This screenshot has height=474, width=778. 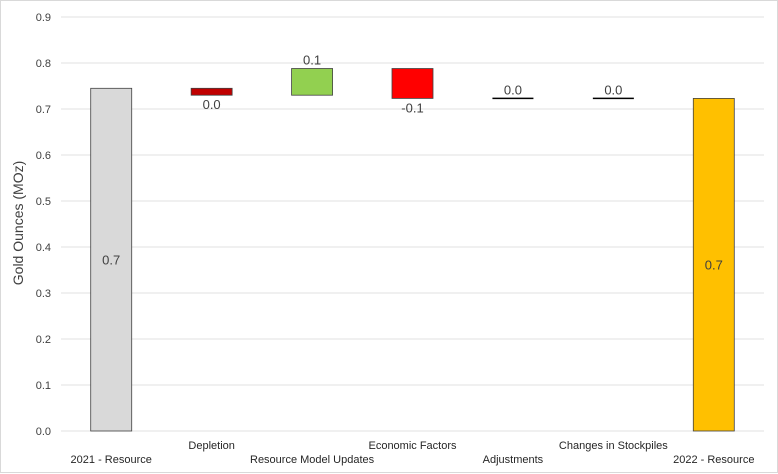 I want to click on data-label: 0.1, so click(x=312, y=60).